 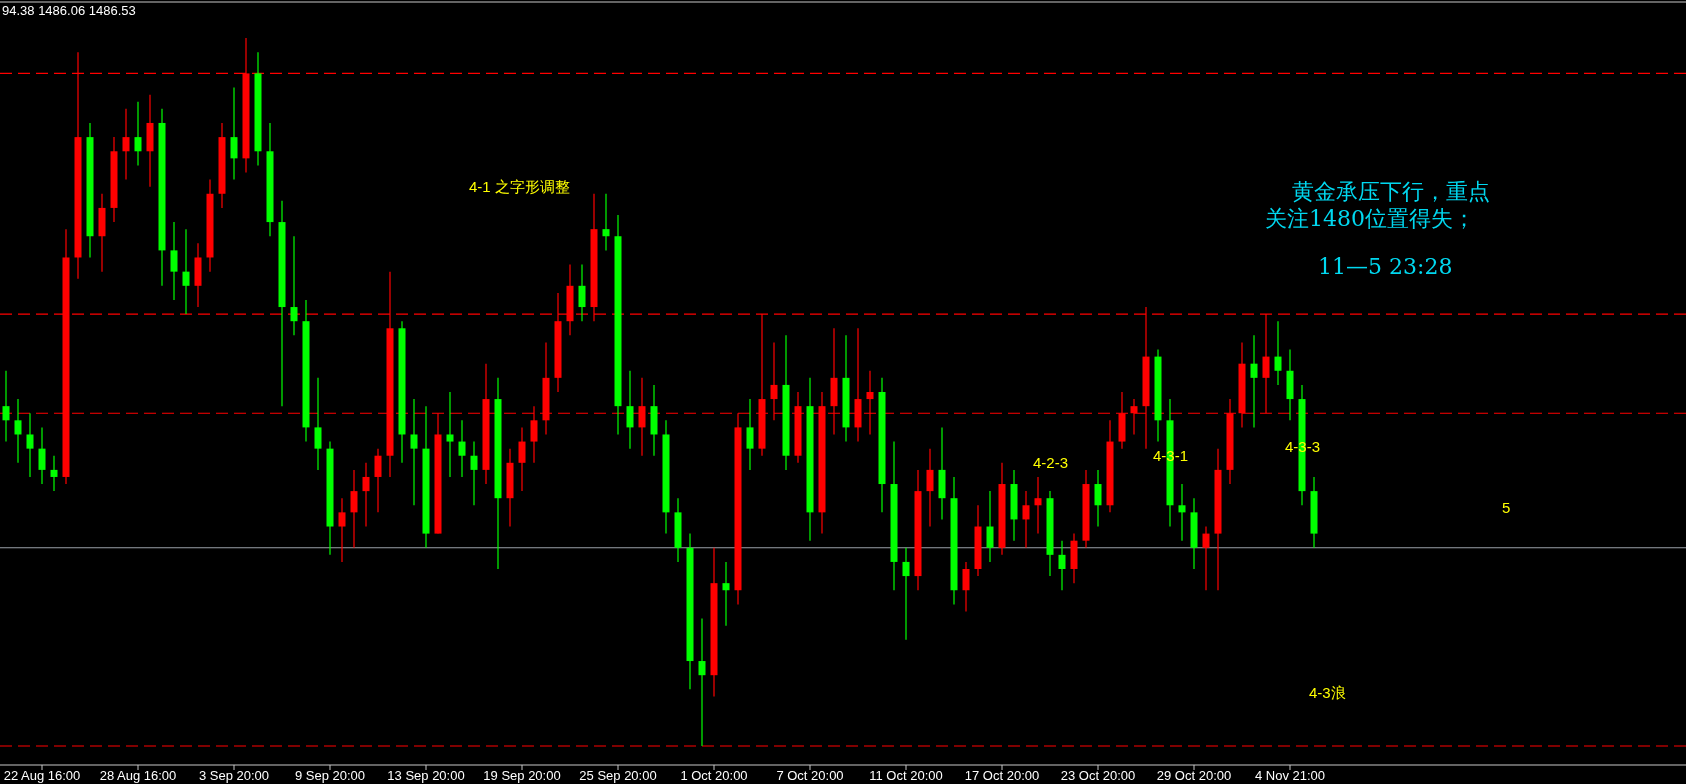 What do you see at coordinates (1506, 507) in the screenshot?
I see `annotation: 5` at bounding box center [1506, 507].